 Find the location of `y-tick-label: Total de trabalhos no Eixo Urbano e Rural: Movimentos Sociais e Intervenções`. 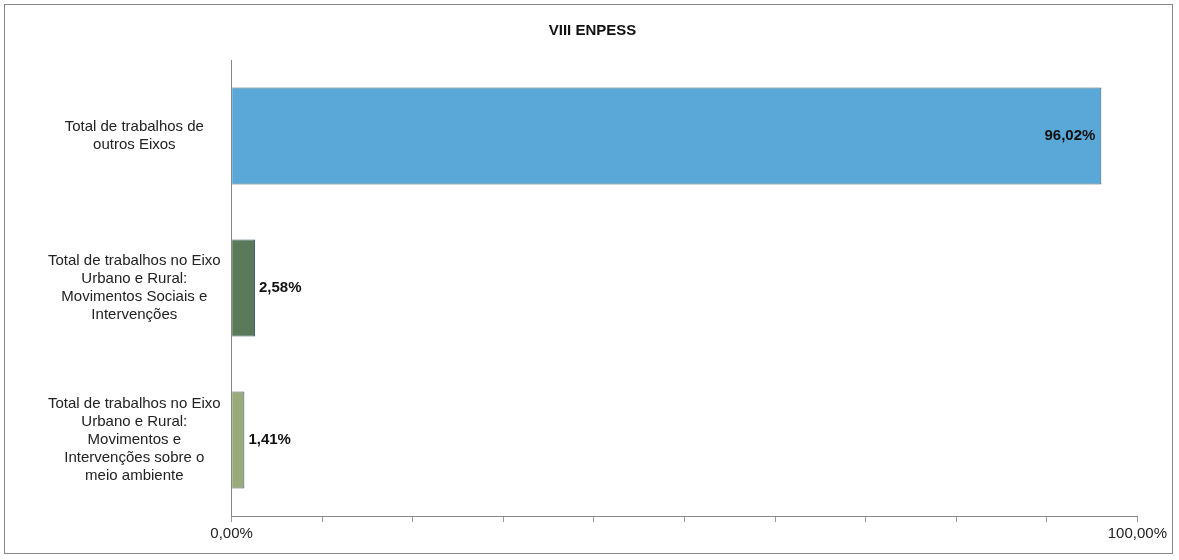

y-tick-label: Total de trabalhos no Eixo Urbano e Rural: Movimentos Sociais e Intervenções is located at coordinates (134, 287).